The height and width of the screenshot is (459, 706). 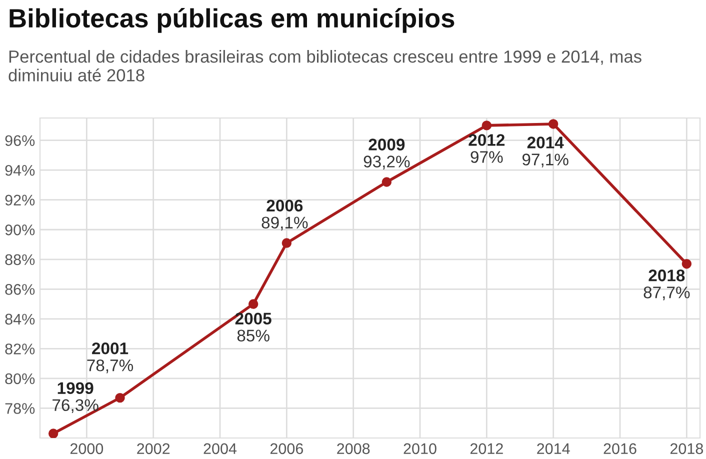 What do you see at coordinates (486, 157) in the screenshot?
I see `data-label: 97%` at bounding box center [486, 157].